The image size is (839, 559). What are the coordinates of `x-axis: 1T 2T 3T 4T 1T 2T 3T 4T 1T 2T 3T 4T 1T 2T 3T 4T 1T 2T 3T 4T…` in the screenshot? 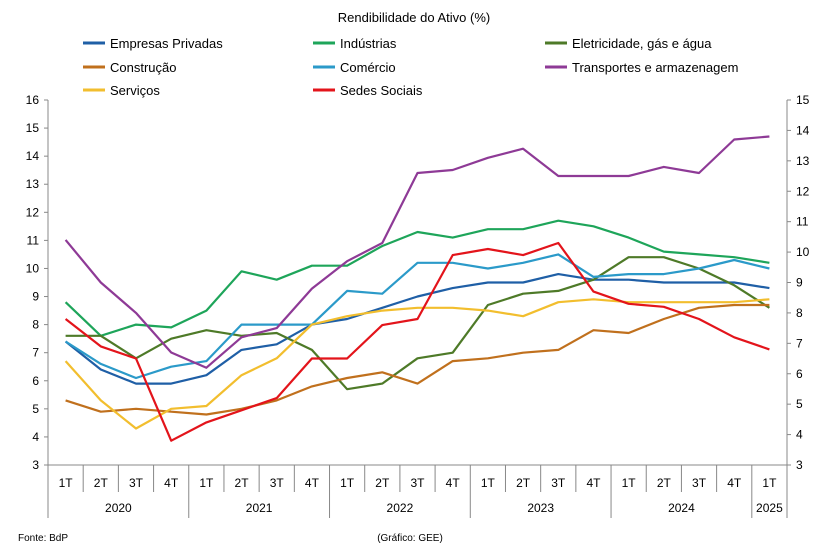 It's located at (417, 491).